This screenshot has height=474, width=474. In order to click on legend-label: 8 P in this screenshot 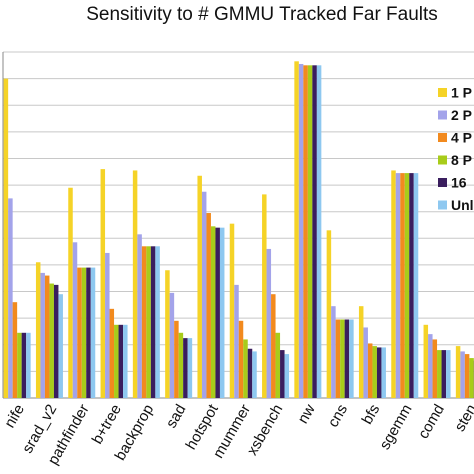, I will do `click(461, 160)`.